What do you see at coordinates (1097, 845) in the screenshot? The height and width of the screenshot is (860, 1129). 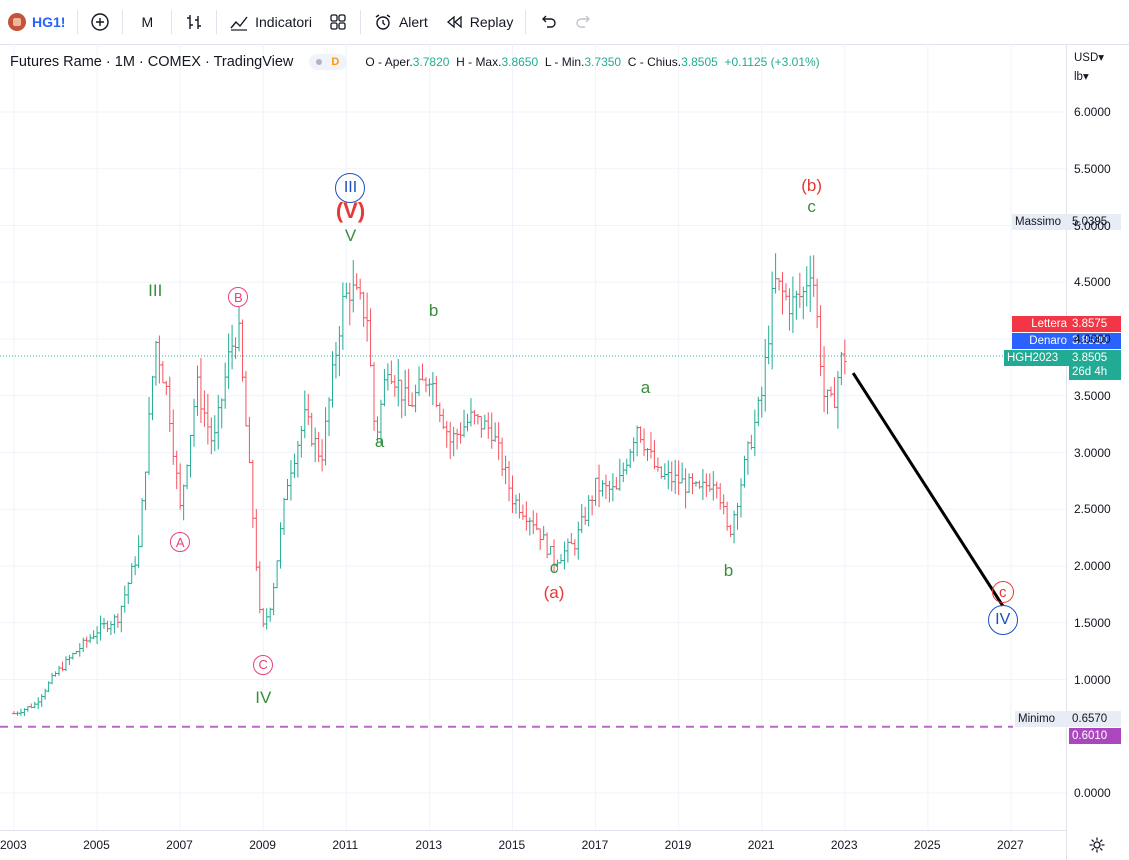 I see `gear-icon` at bounding box center [1097, 845].